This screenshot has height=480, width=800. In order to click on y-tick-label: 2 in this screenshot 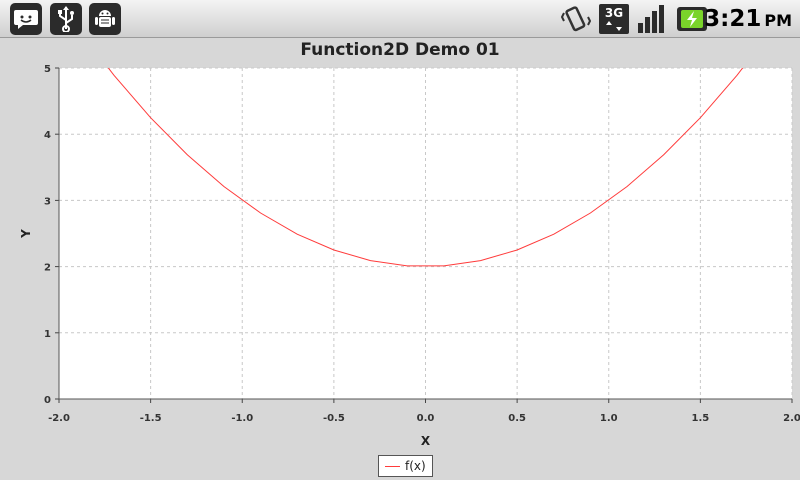, I will do `click(47, 268)`.